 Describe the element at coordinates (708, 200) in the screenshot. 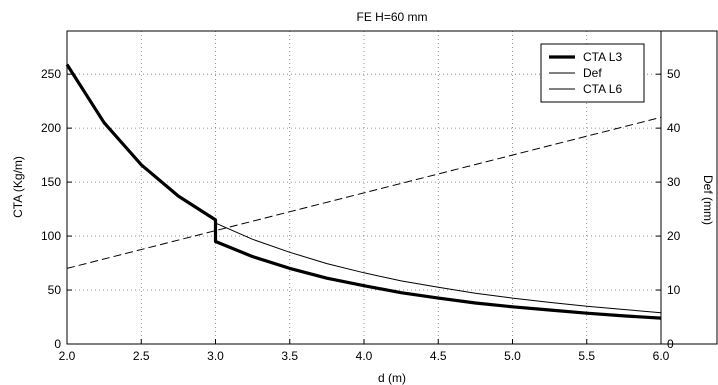

I see `y-axis-right-title: Def (mm)` at that location.